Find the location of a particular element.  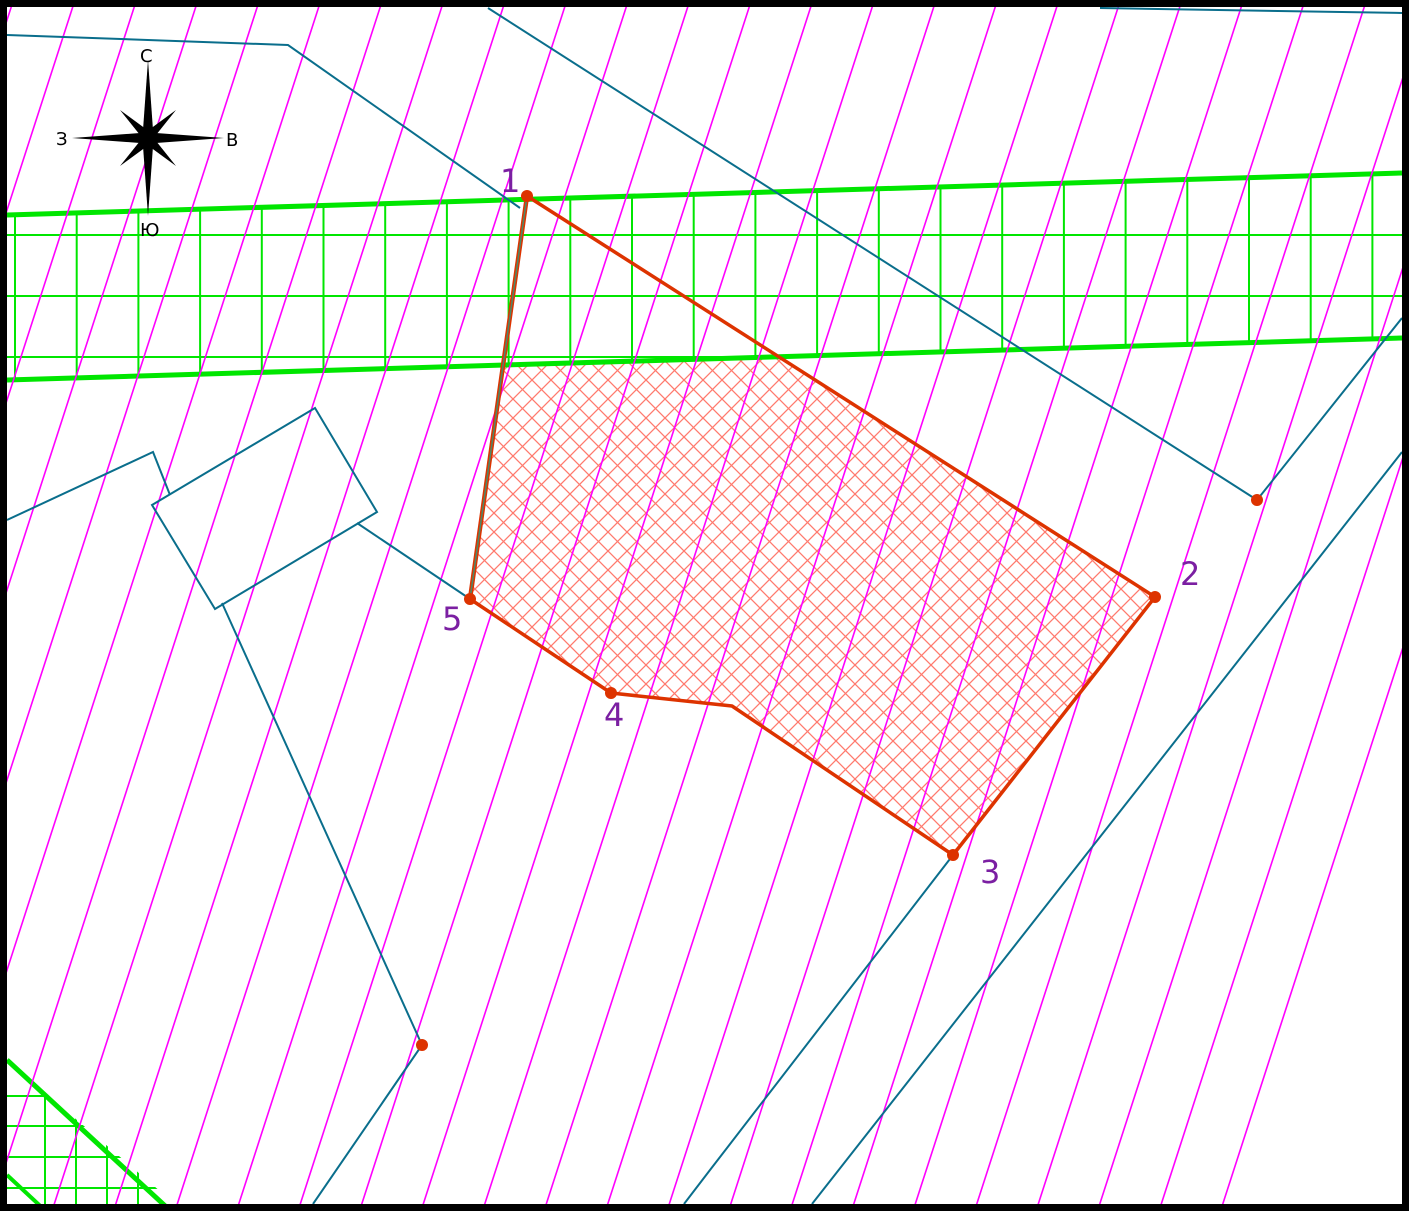

vertex-label-4: 4 is located at coordinates (614, 715).